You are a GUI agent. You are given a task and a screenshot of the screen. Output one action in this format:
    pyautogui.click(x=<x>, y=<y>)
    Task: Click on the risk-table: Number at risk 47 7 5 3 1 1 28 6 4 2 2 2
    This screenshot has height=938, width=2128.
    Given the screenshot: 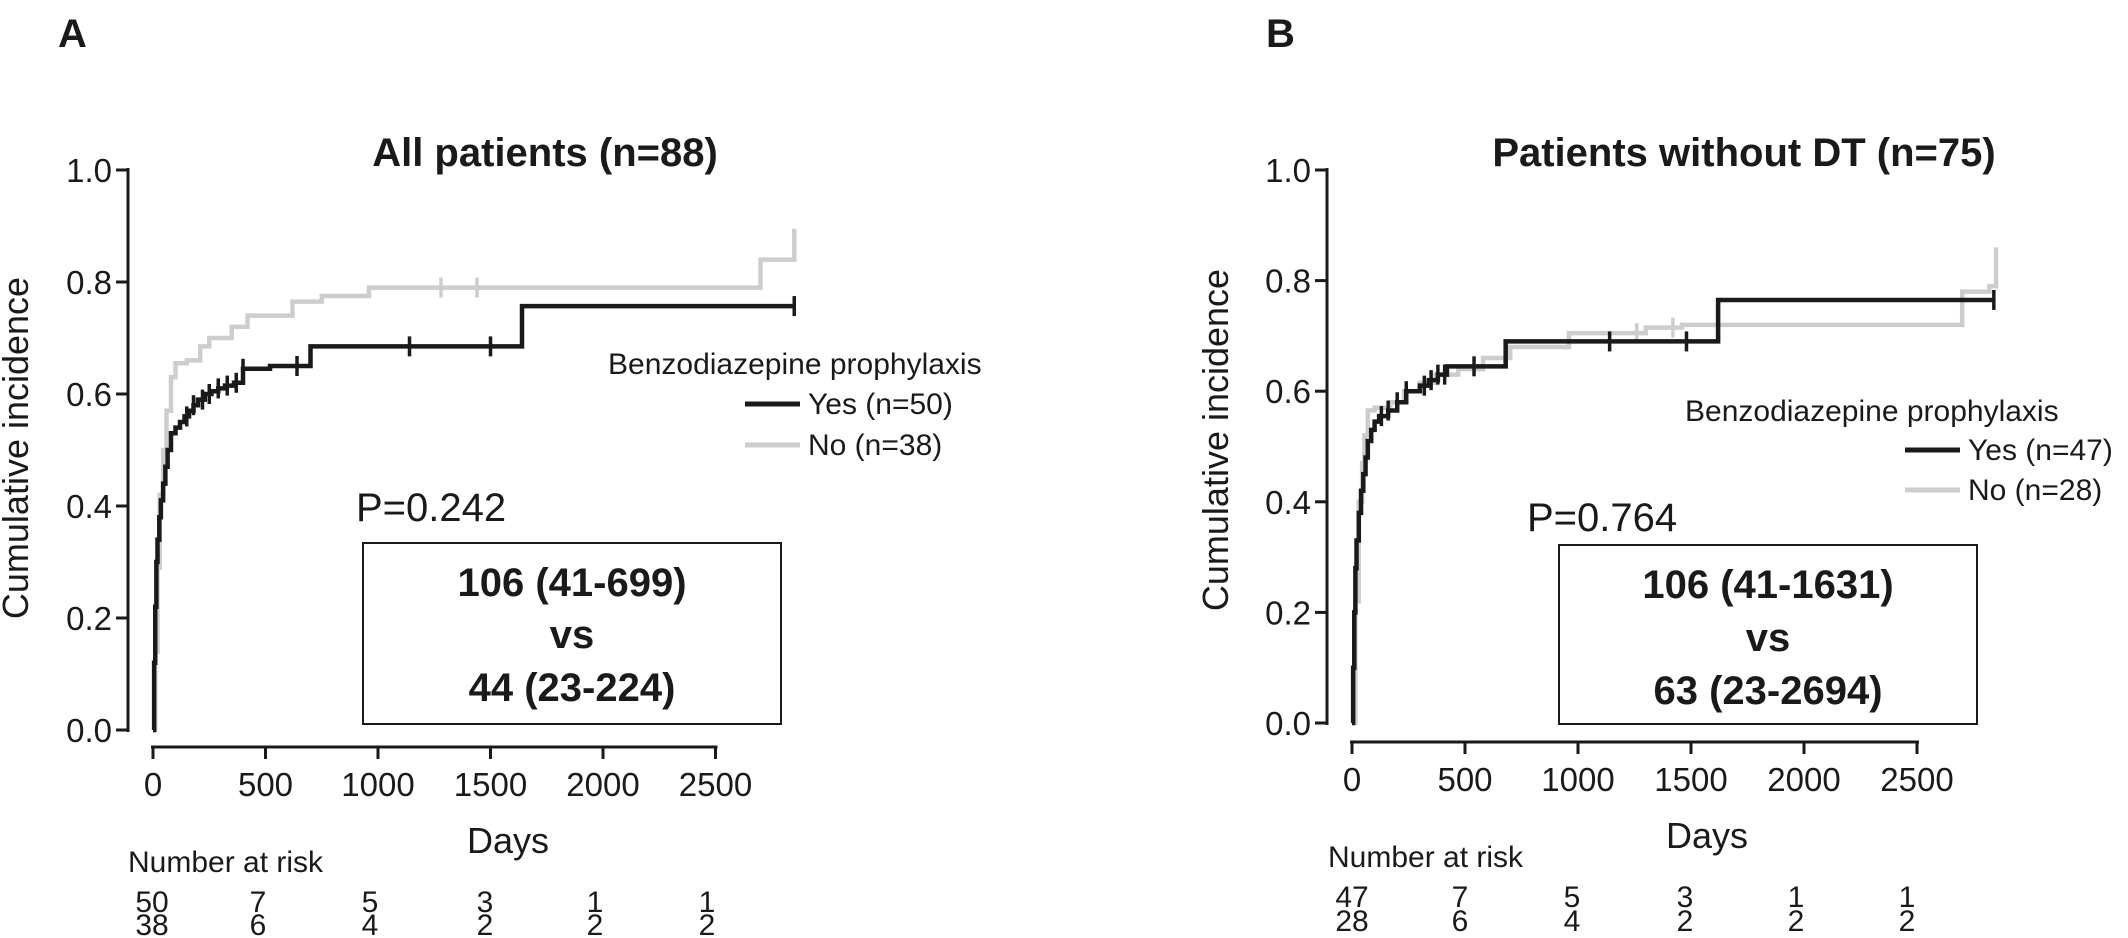 What is the action you would take?
    pyautogui.click(x=1621, y=889)
    